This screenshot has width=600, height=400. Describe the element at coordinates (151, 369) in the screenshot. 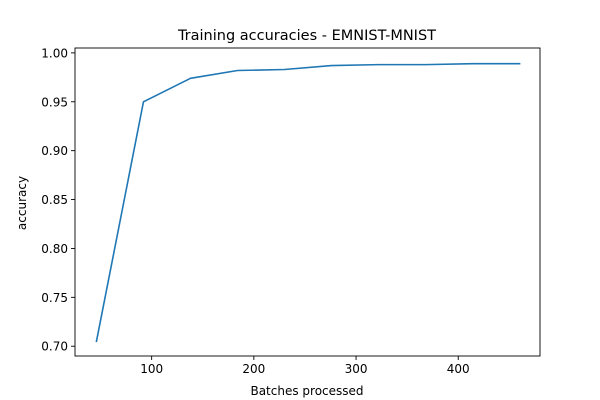

I see `x-tick-label: 100` at that location.